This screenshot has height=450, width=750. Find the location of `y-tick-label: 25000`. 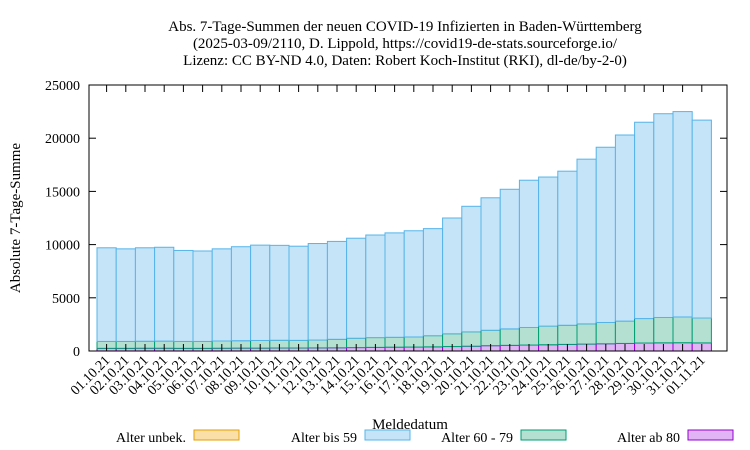

y-tick-label: 25000 is located at coordinates (62, 86).